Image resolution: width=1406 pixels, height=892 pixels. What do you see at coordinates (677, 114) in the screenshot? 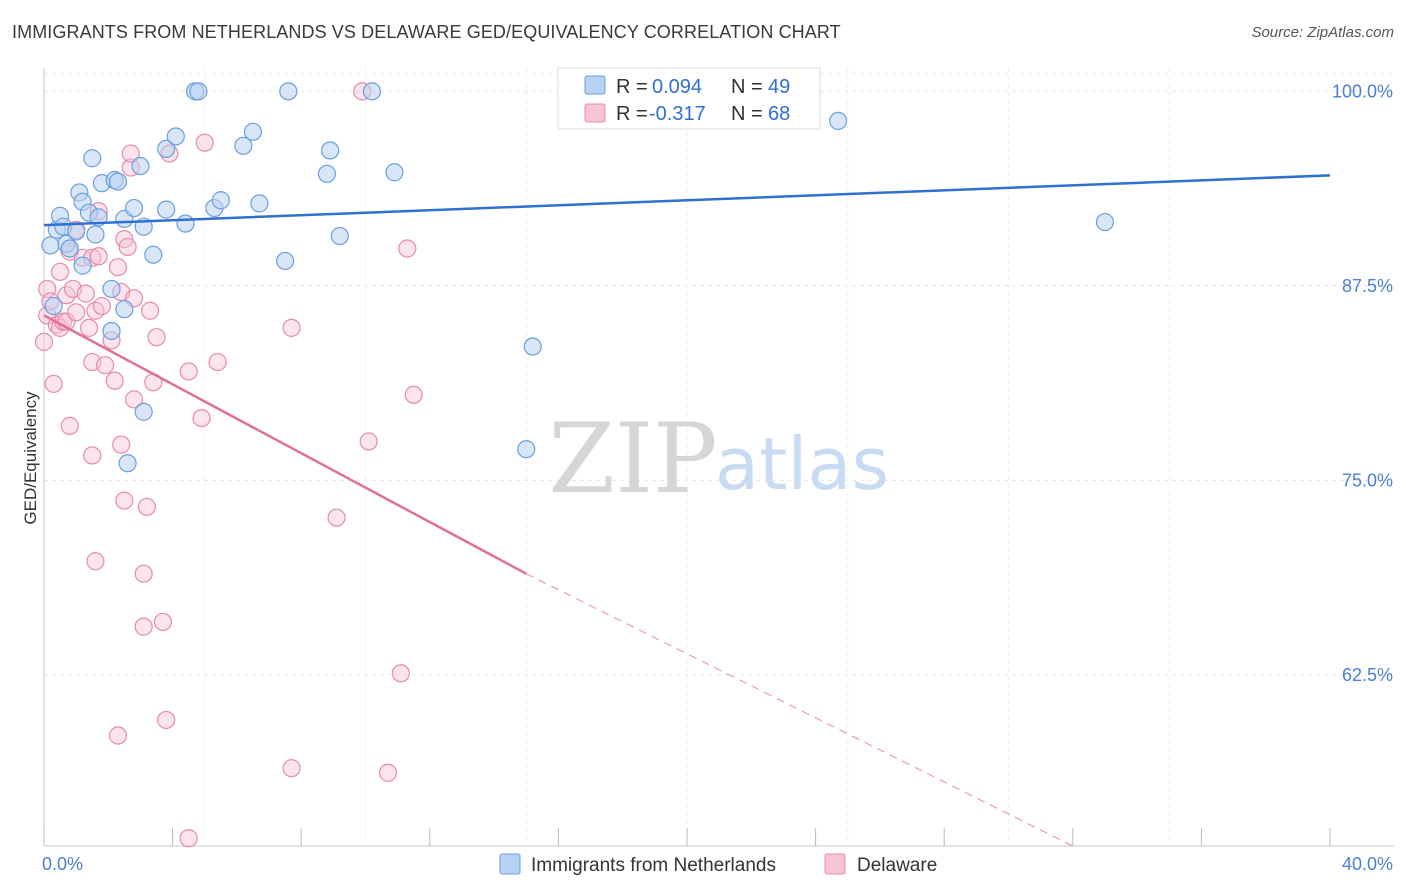
I see `legend-r-value-pink: -0.317` at bounding box center [677, 114].